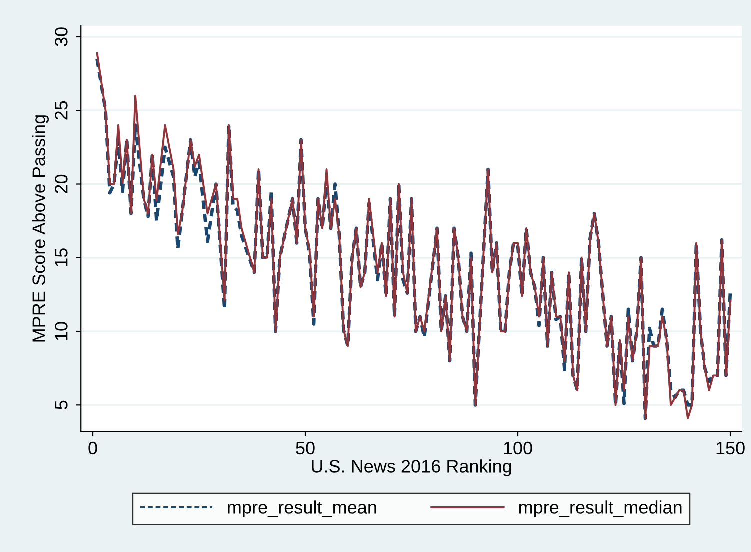 The height and width of the screenshot is (552, 751). Describe the element at coordinates (412, 468) in the screenshot. I see `x-axis-title: U.S. News 2016 Ranking` at that location.